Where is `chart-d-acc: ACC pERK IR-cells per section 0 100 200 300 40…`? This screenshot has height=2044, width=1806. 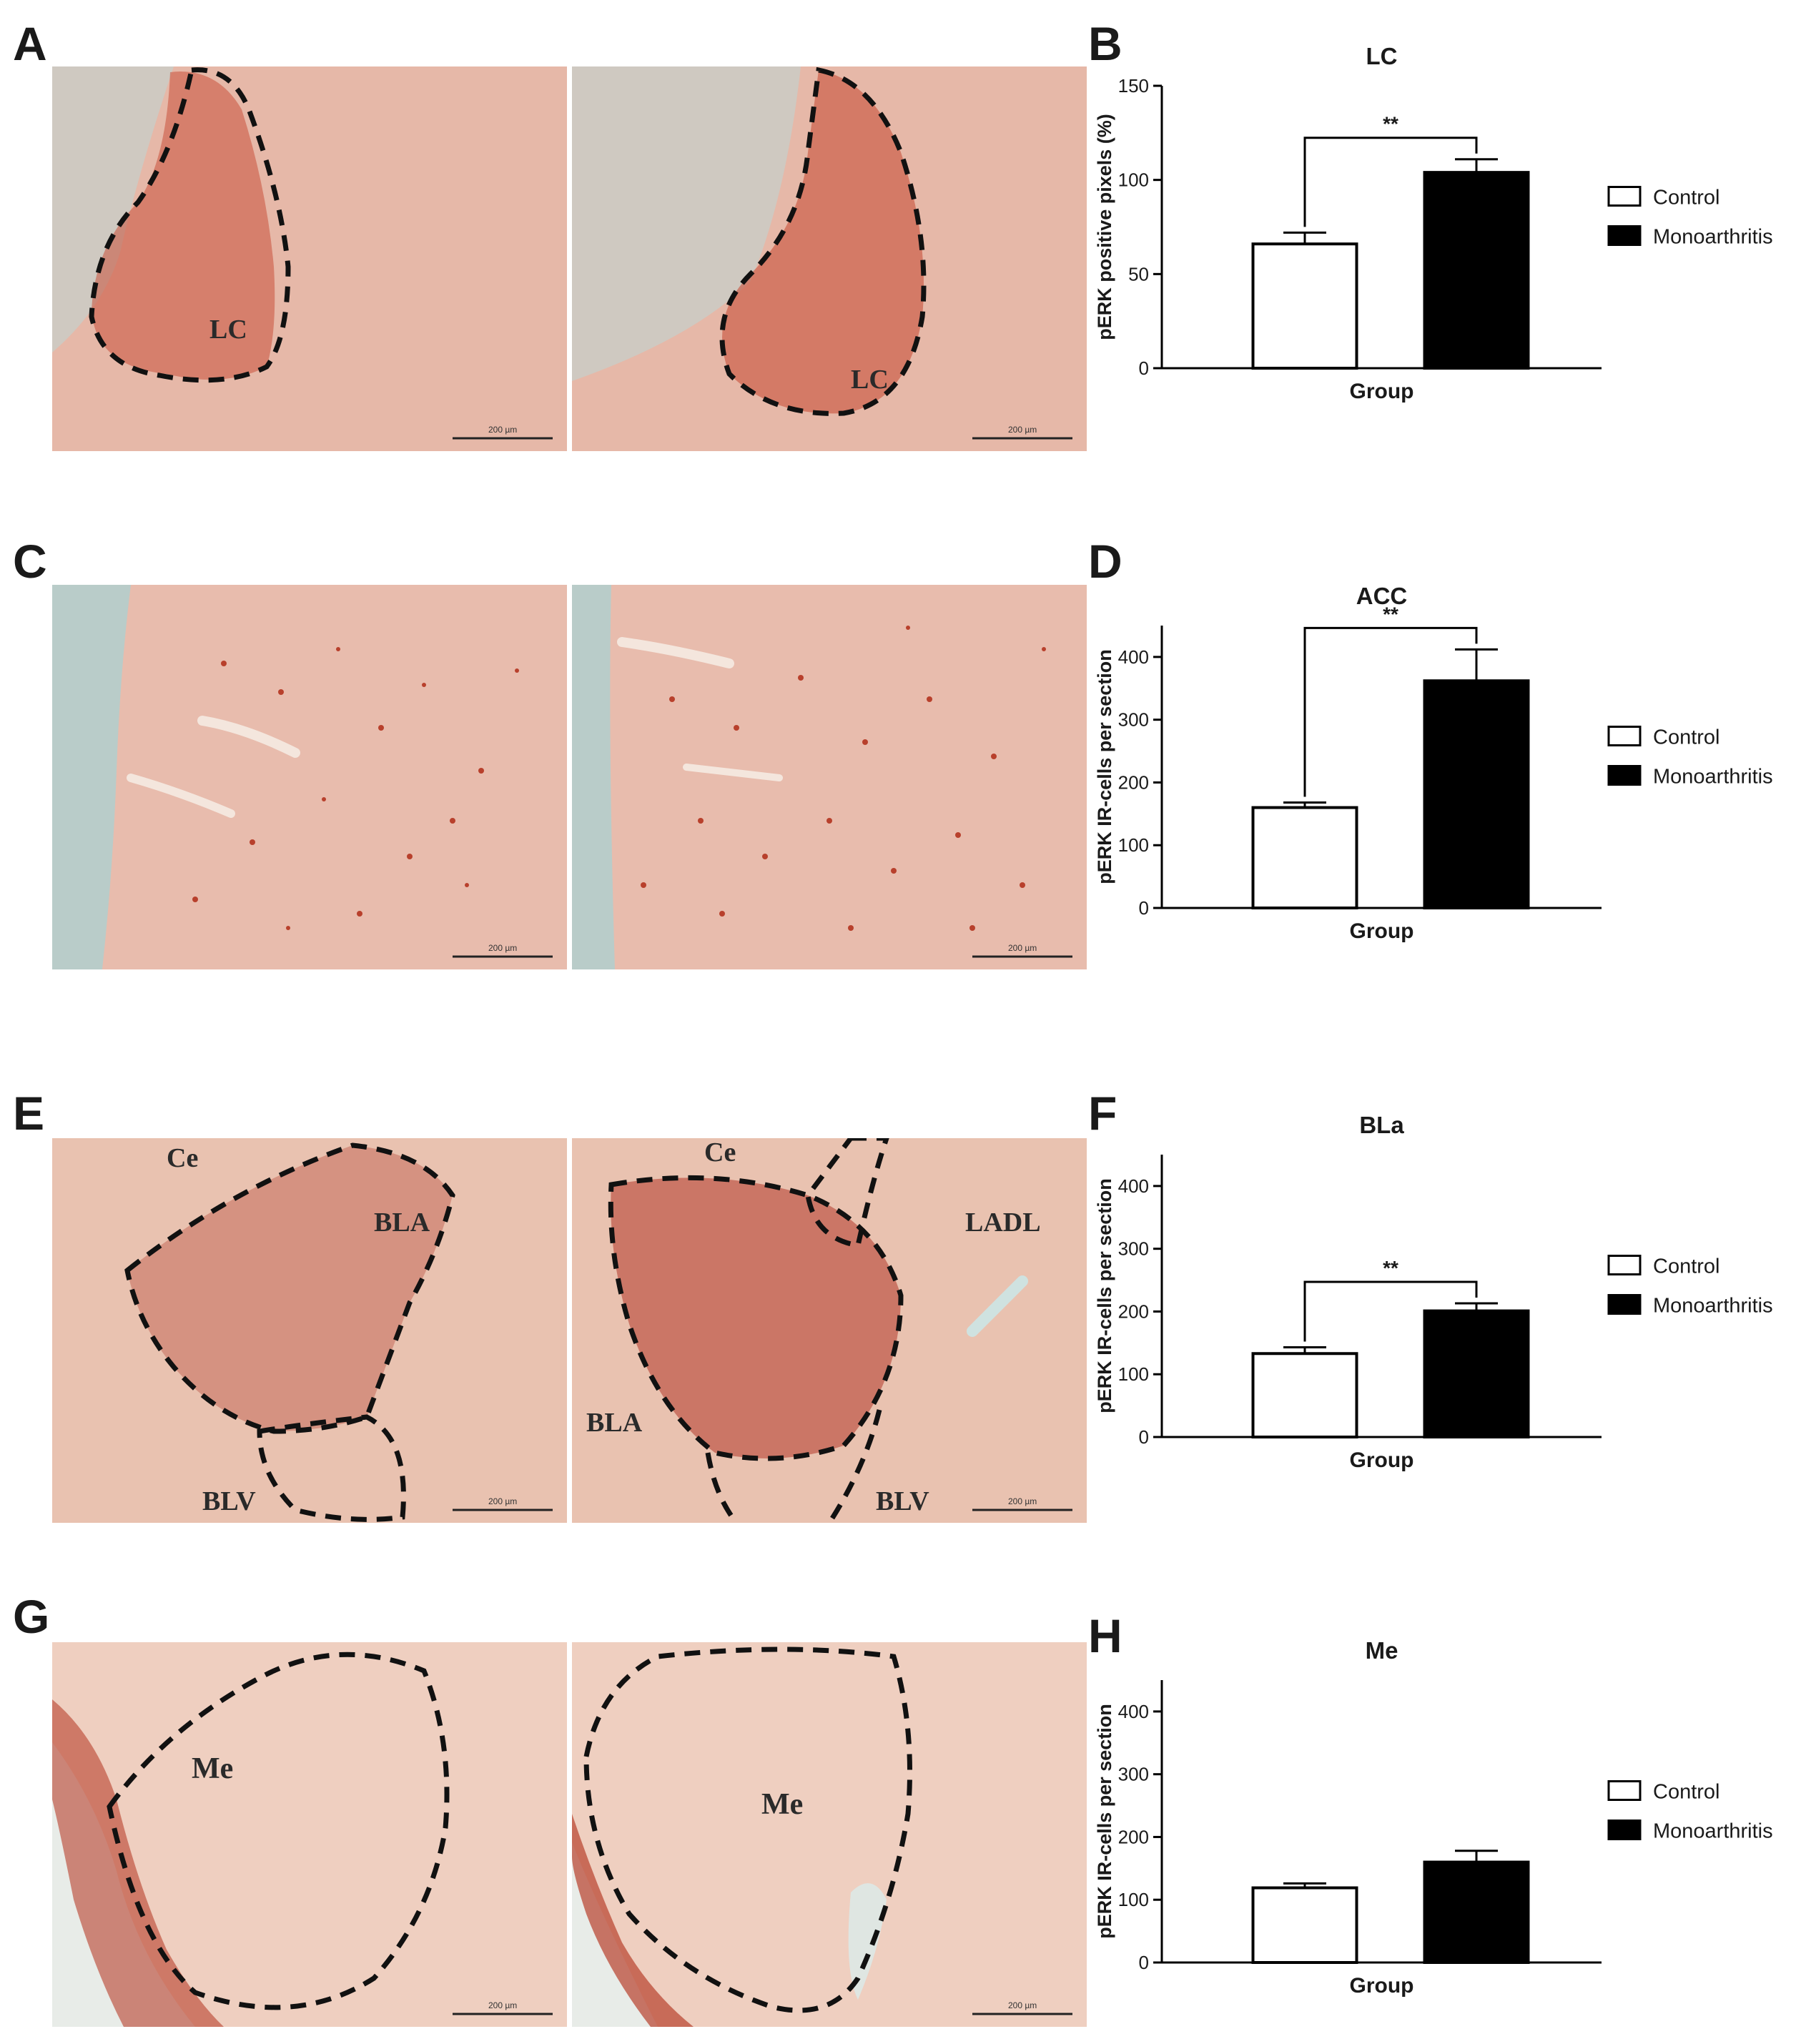
chart-d-acc: ACC pERK IR-cells per section 0 100 200 300 40… is located at coordinates (1441, 768).